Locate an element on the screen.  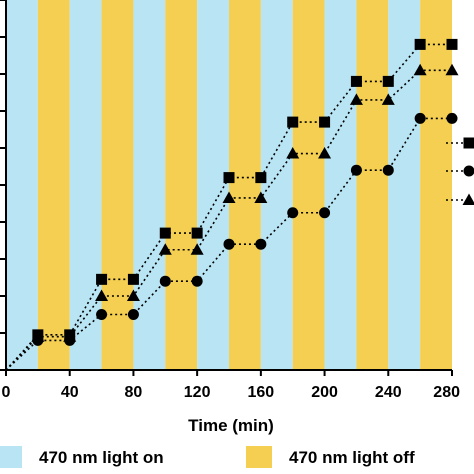
x-tick-label: 80 is located at coordinates (134, 392).